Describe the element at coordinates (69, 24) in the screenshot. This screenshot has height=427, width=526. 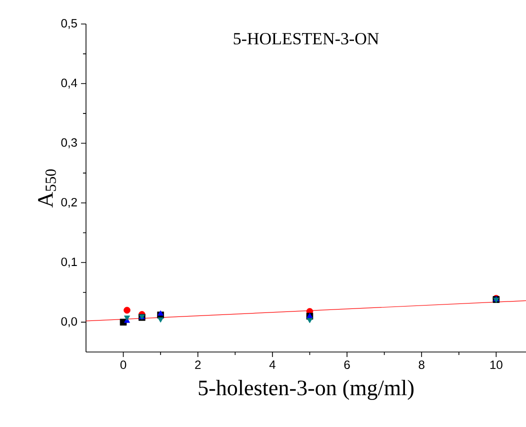
I see `y-tick-label: 0,5` at that location.